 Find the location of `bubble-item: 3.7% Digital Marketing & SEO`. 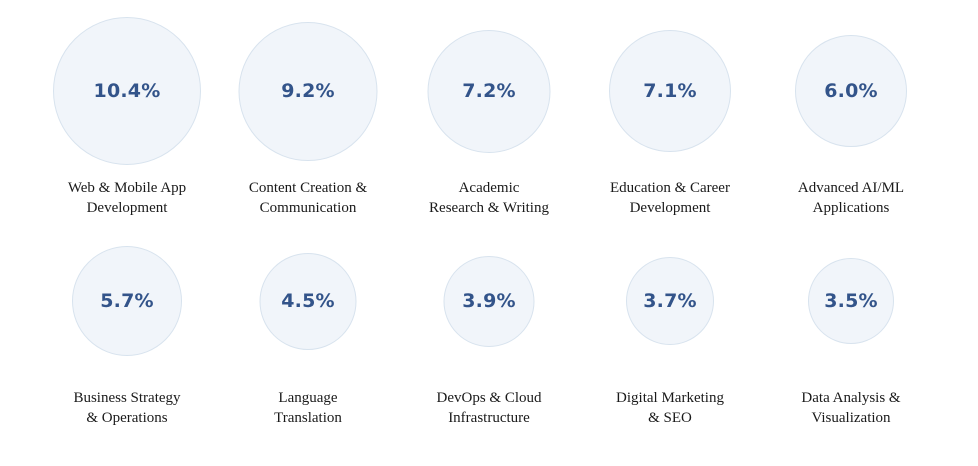

bubble-item: 3.7% Digital Marketing & SEO is located at coordinates (670, 326).